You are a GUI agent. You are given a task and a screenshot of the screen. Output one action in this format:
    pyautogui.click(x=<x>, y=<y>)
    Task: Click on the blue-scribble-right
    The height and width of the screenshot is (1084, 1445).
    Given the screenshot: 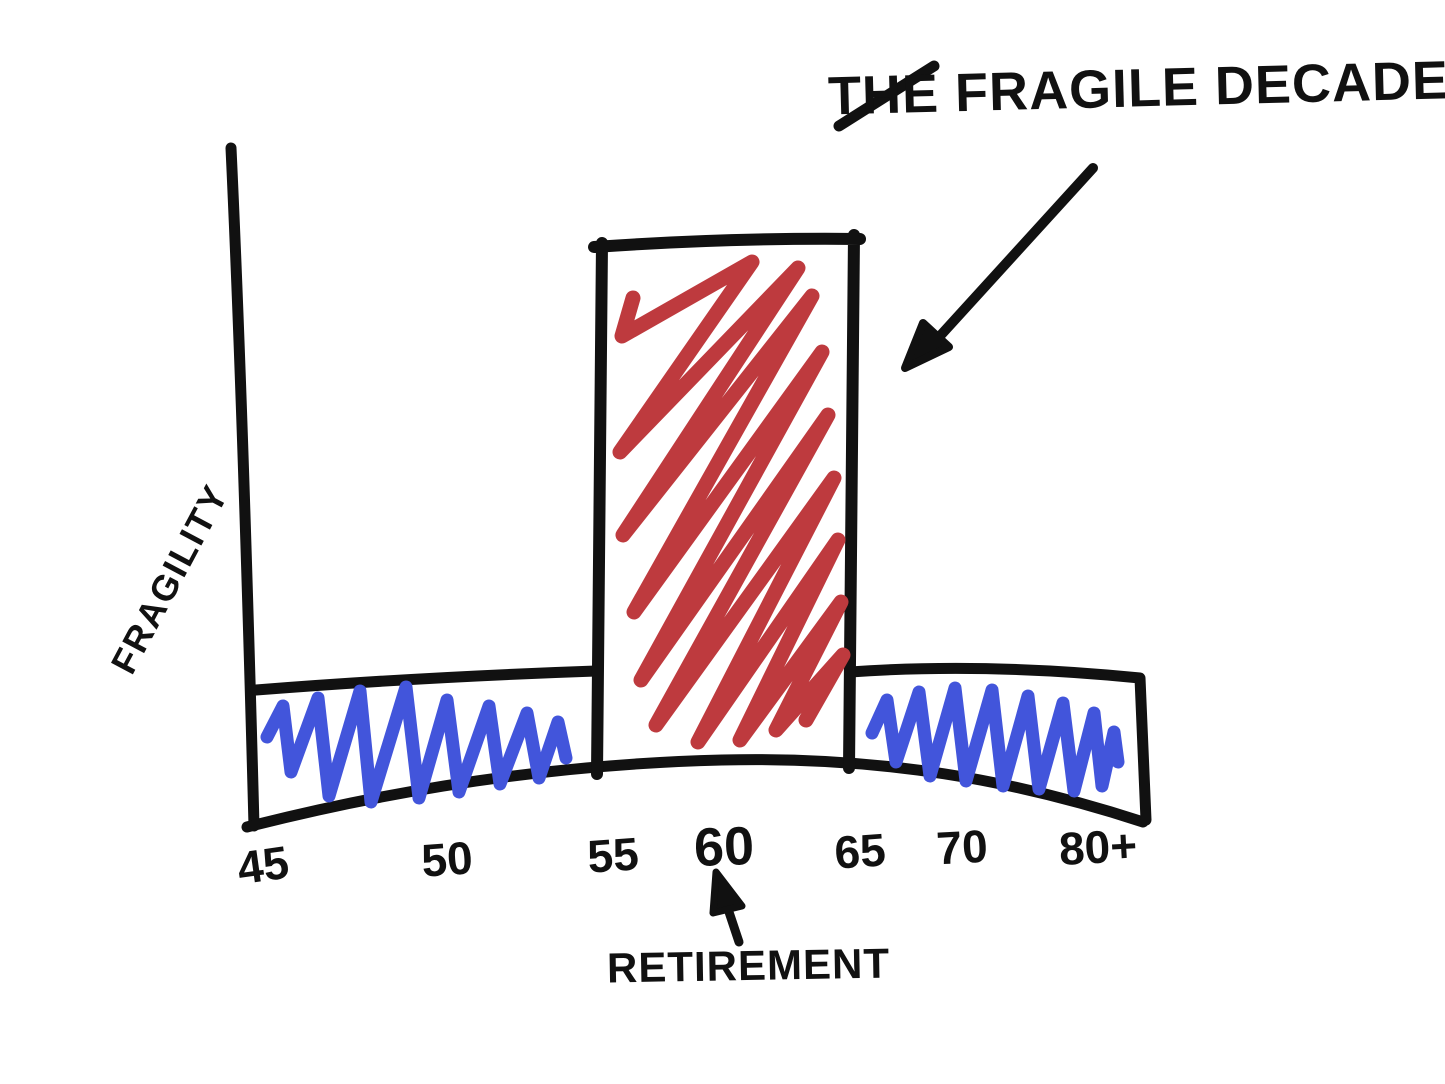 What is the action you would take?
    pyautogui.click(x=995, y=739)
    